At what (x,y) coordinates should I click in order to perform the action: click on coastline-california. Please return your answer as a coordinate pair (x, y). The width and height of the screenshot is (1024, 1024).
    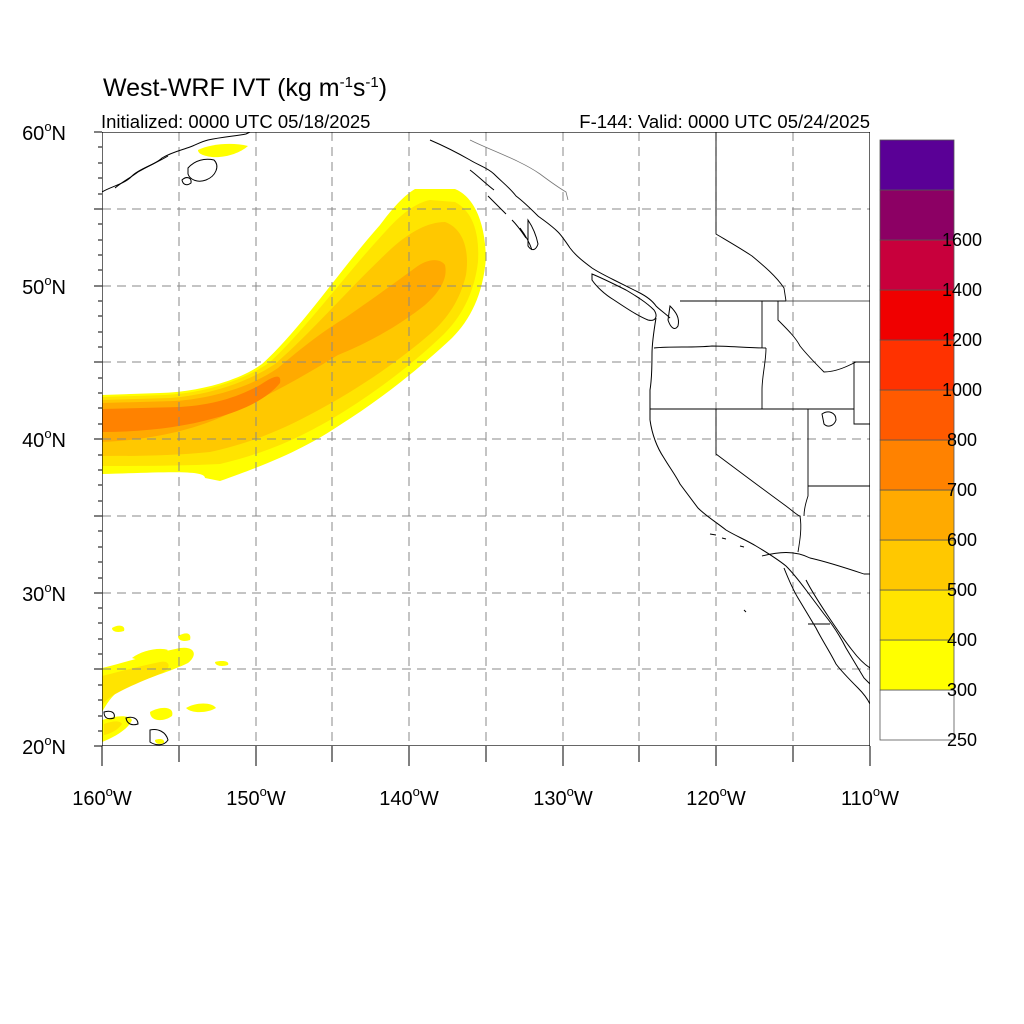
    Looking at the image, I should click on (759, 552).